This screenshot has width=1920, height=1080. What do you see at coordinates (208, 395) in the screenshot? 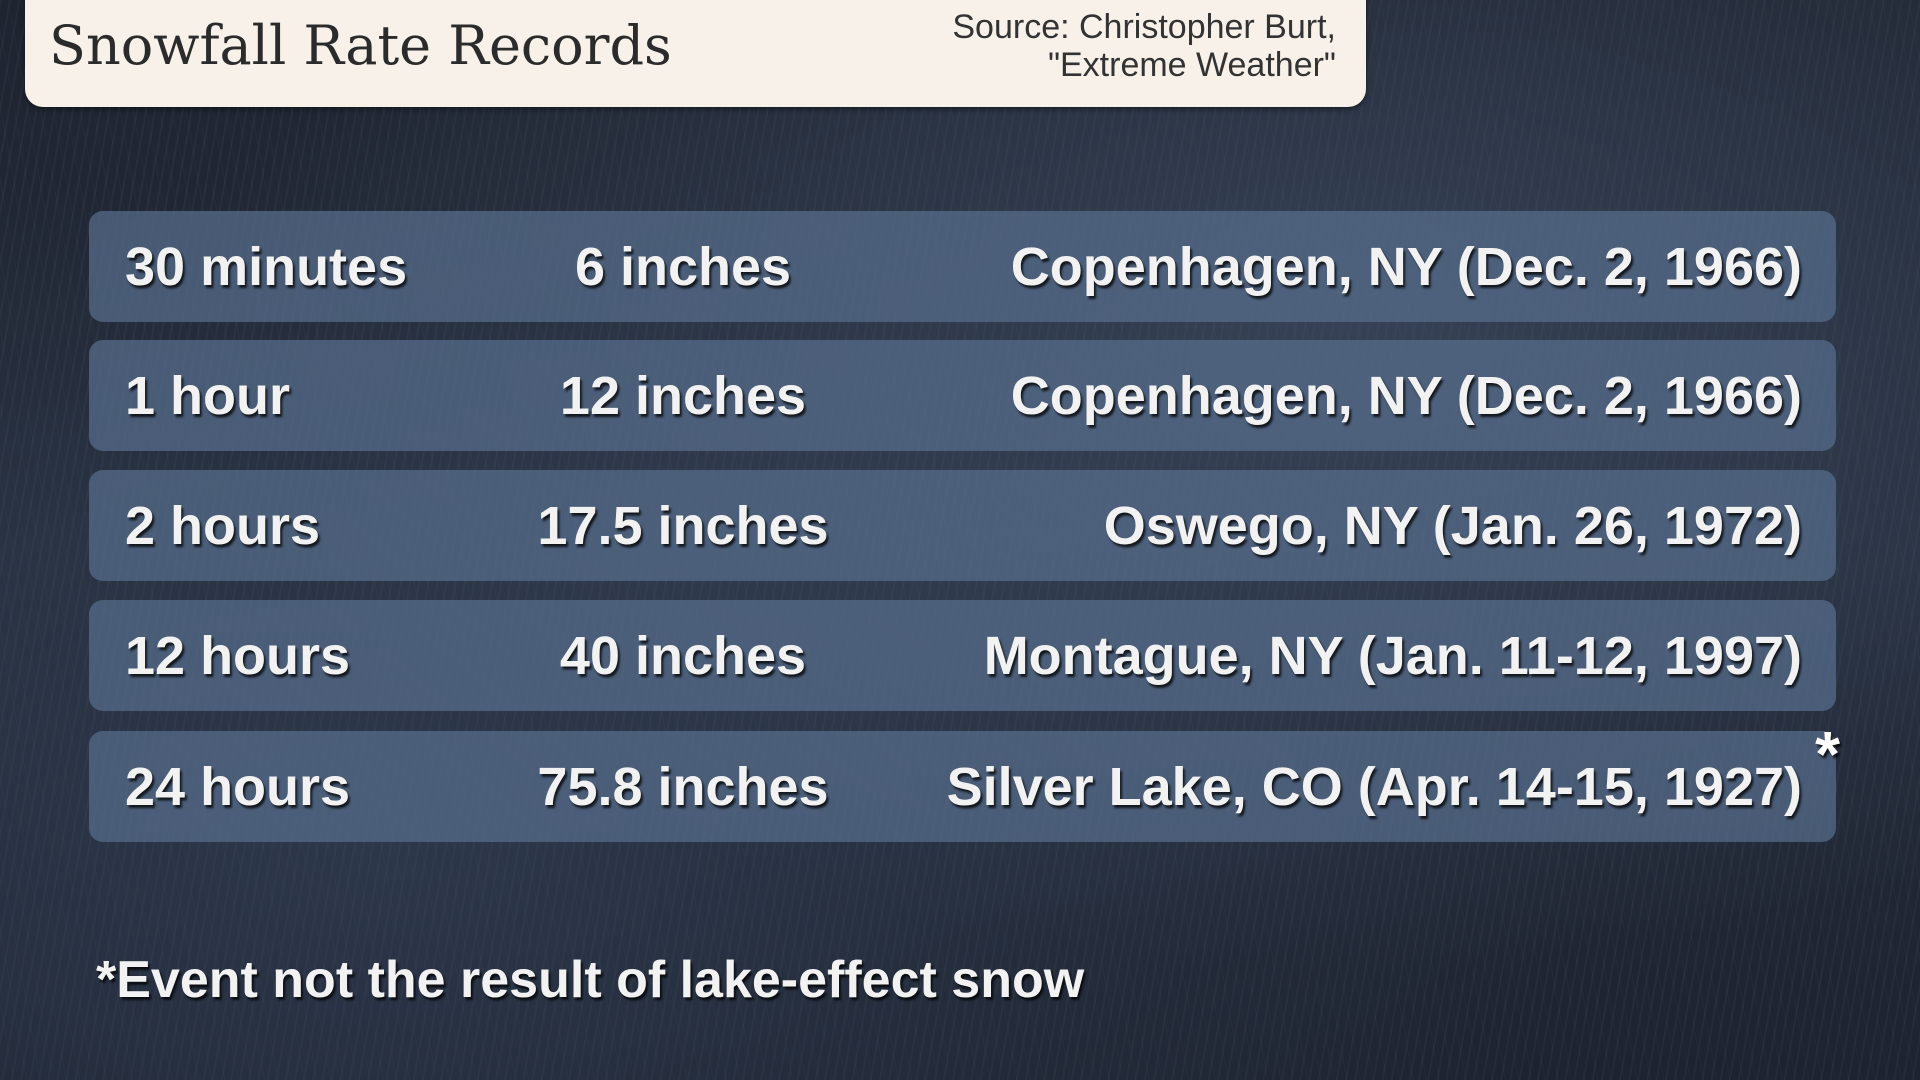
I see `record-duration: 1 hour` at bounding box center [208, 395].